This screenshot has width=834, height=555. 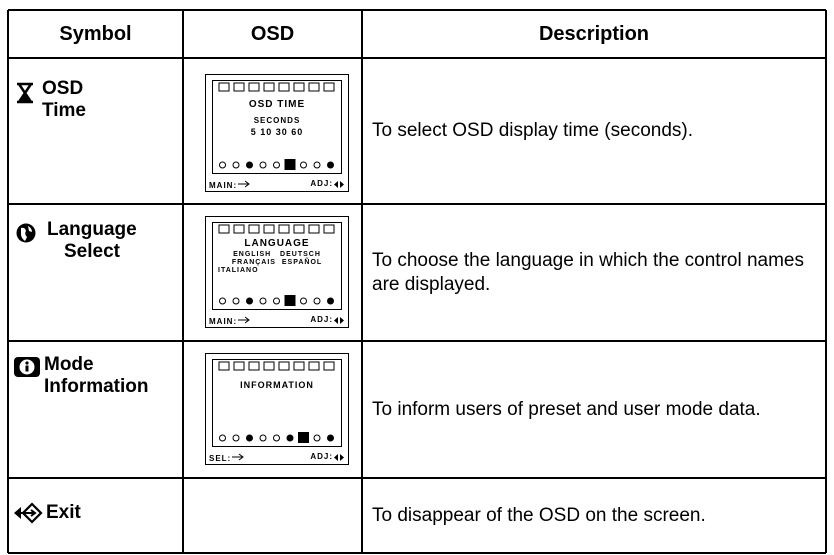 I want to click on header-cell: OSD, so click(x=272, y=33).